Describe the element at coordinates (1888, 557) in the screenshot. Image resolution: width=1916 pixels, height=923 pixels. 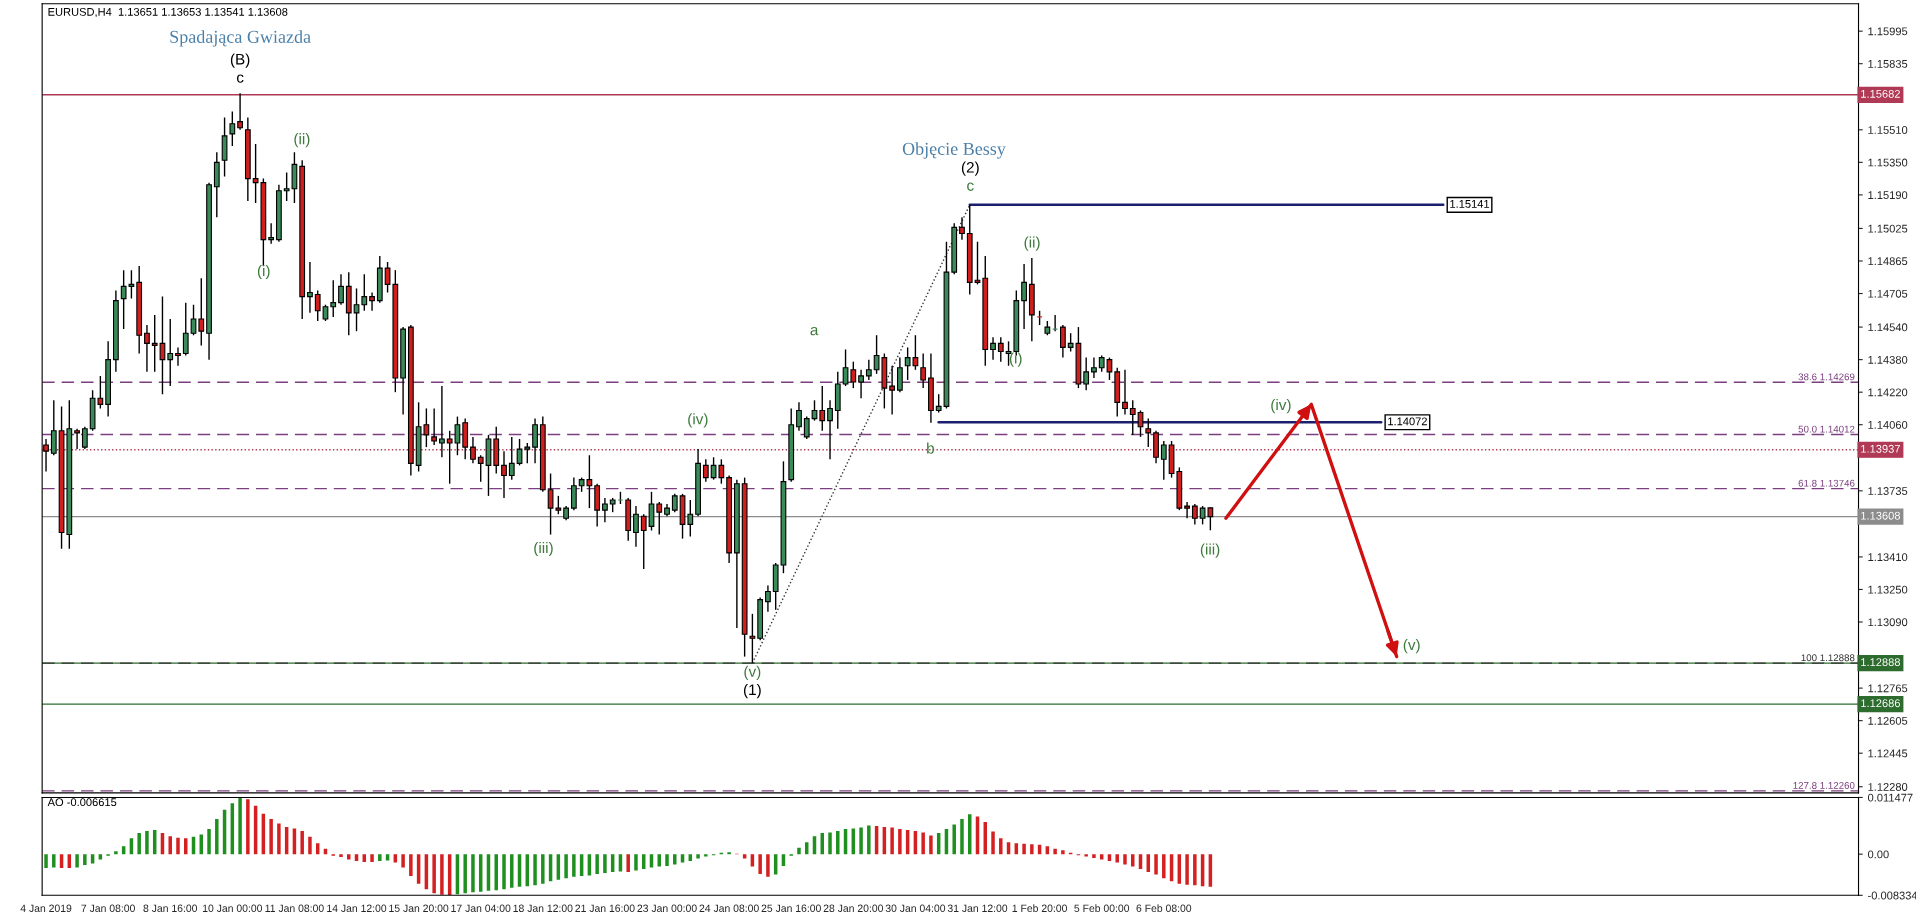
I see `y-tick-label: 1.13410` at that location.